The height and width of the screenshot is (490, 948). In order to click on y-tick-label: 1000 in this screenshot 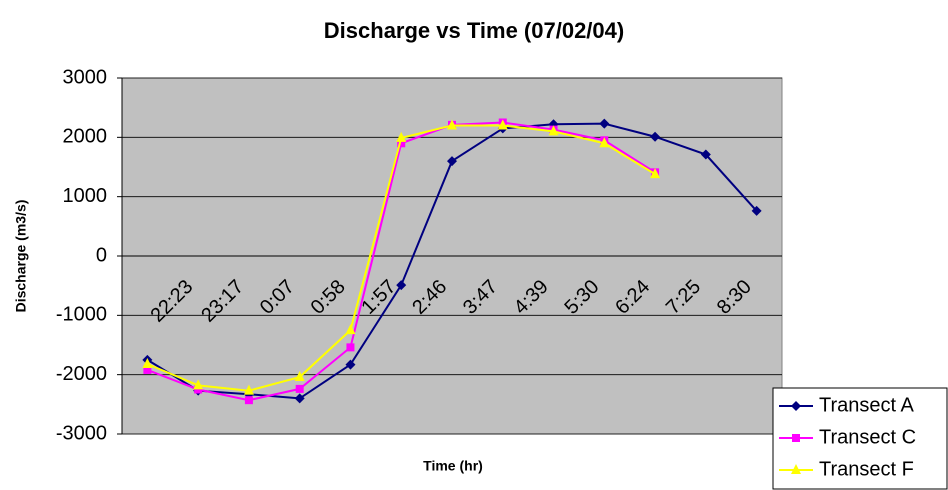, I will do `click(85, 196)`.